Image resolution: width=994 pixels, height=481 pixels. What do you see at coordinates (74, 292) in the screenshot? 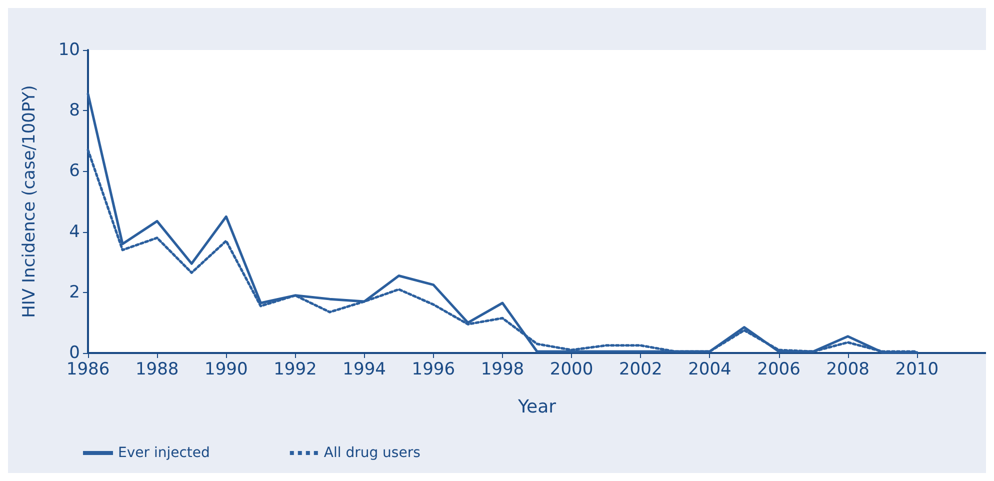
I see `y-tick-label: 2` at bounding box center [74, 292].